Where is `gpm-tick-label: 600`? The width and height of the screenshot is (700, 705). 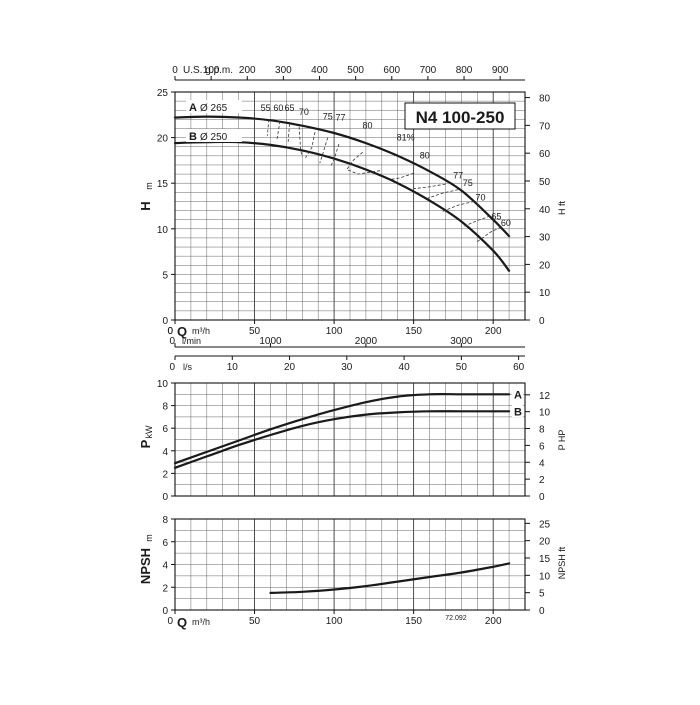
gpm-tick-label: 600 is located at coordinates (391, 70).